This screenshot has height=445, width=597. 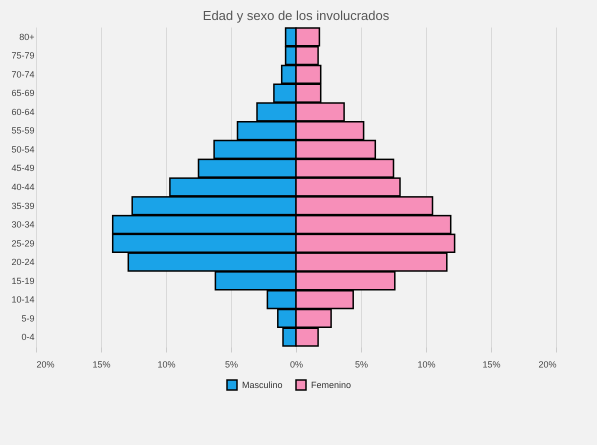 What do you see at coordinates (297, 365) in the screenshot?
I see `x-tick-label: 0%` at bounding box center [297, 365].